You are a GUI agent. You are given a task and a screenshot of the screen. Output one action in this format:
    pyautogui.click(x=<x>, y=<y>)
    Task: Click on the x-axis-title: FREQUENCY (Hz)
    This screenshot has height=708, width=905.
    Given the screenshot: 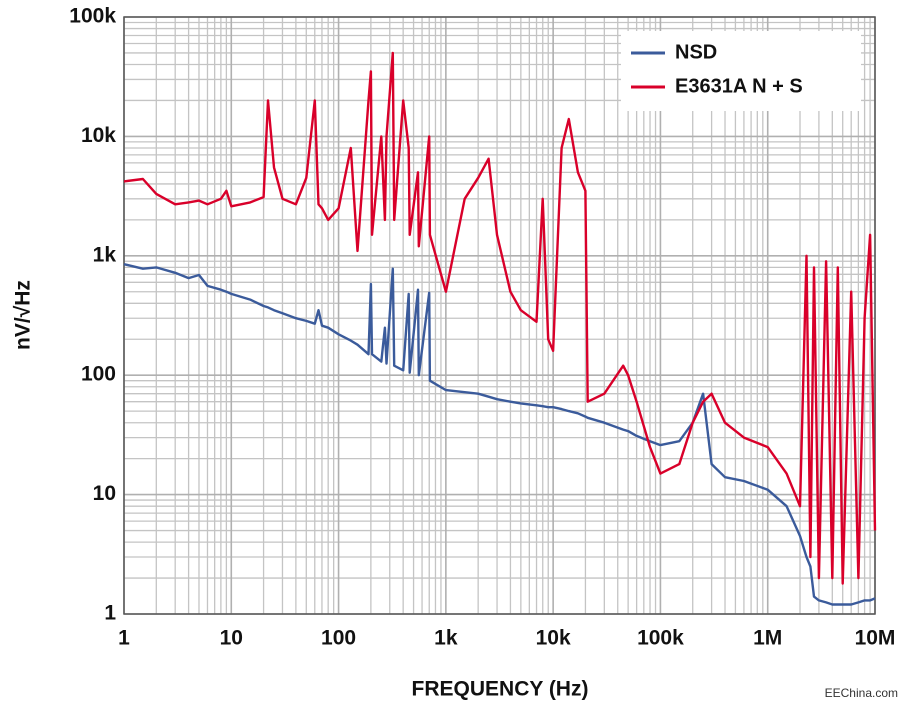 What is the action you would take?
    pyautogui.click(x=500, y=689)
    